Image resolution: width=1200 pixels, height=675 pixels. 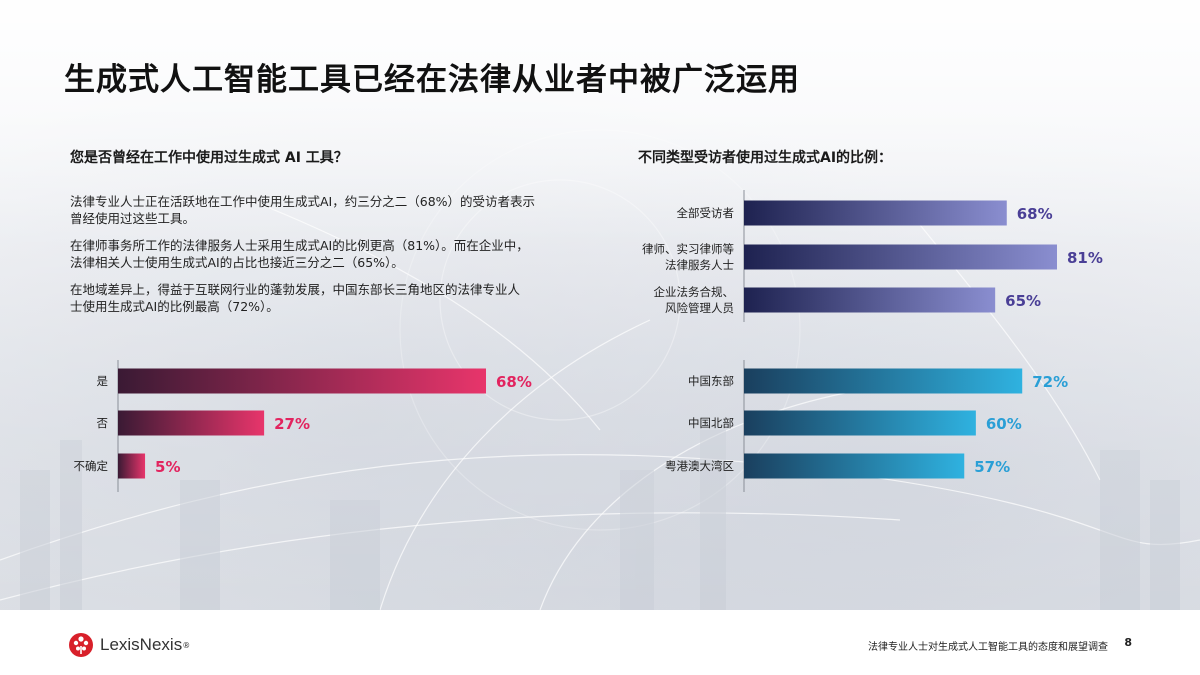 What do you see at coordinates (694, 292) in the screenshot?
I see `category-label-respondent-type-2-line-0: 企业法务合规、` at bounding box center [694, 292].